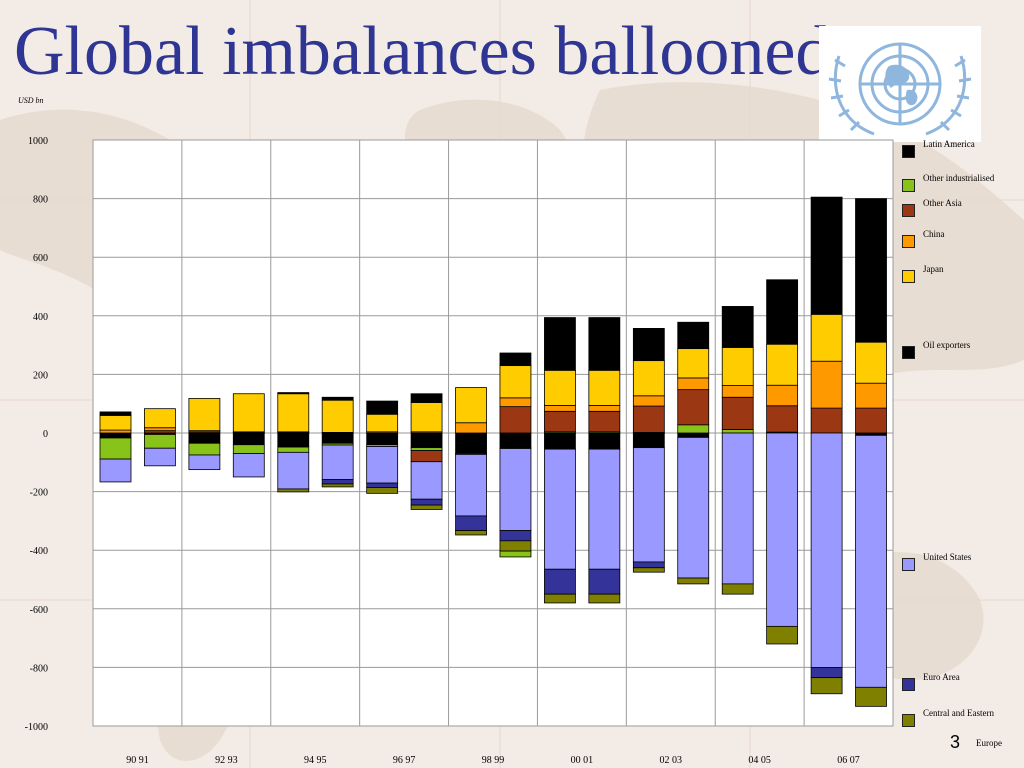  Describe the element at coordinates (959, 178) in the screenshot. I see `legend-label: Other industrialised` at that location.